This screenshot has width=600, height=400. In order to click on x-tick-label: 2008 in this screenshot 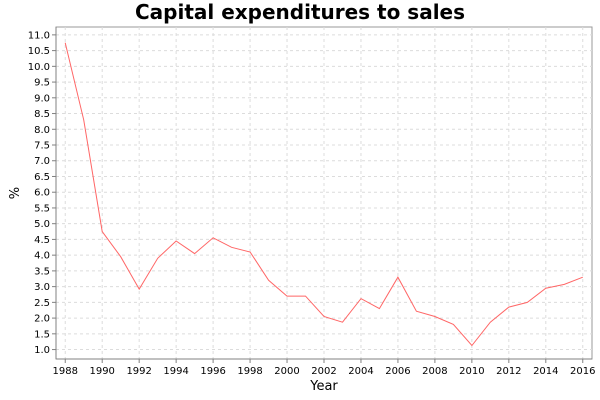, I will do `click(434, 371)`.